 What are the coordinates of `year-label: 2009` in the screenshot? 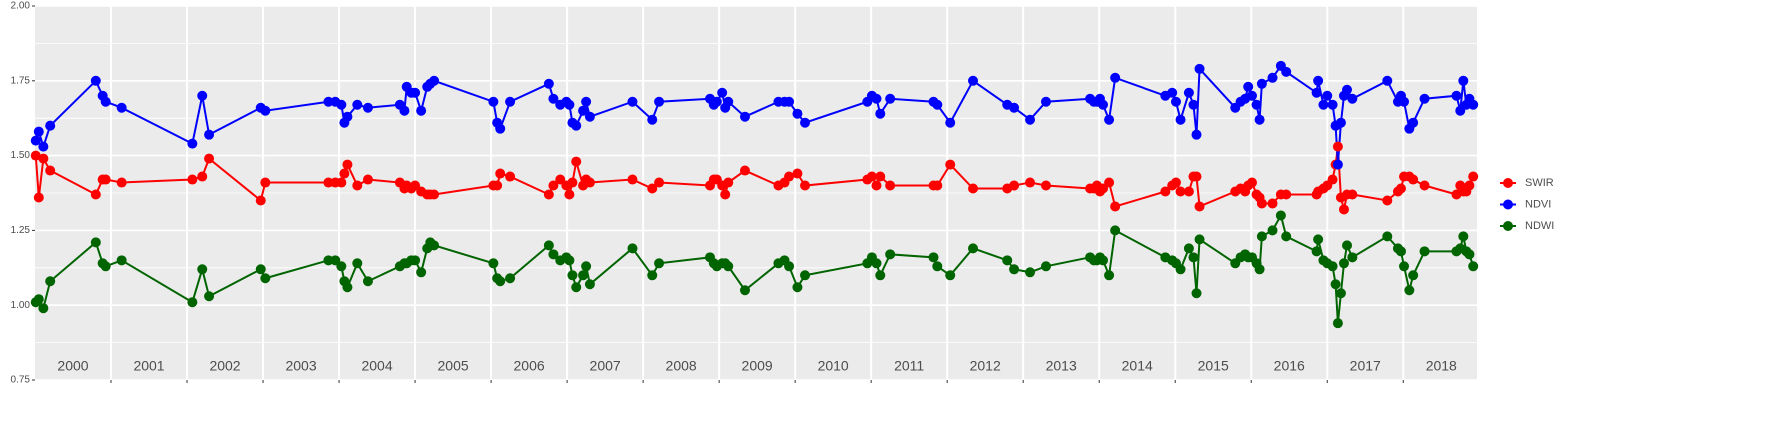 It's located at (757, 366).